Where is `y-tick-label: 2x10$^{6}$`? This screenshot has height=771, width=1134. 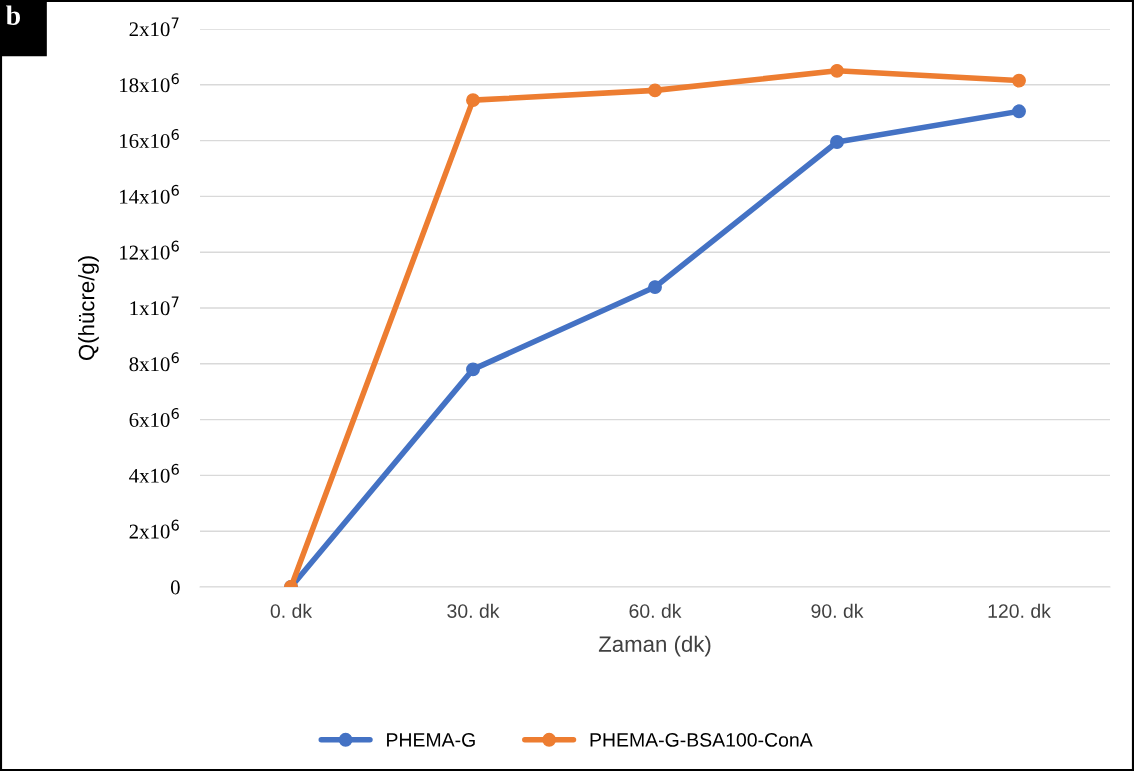
y-tick-label: 2x10$^{6}$ is located at coordinates (154, 529).